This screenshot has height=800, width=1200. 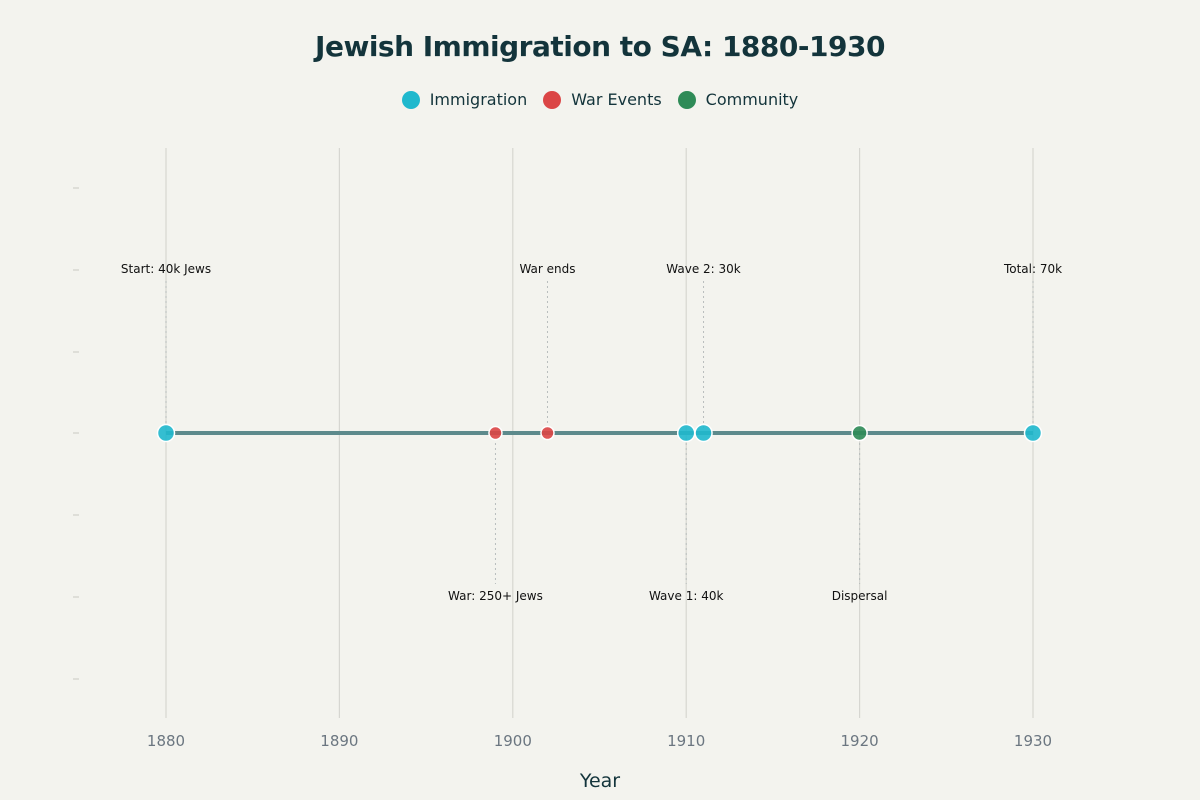 I want to click on event-point-1920-community, so click(x=859, y=433).